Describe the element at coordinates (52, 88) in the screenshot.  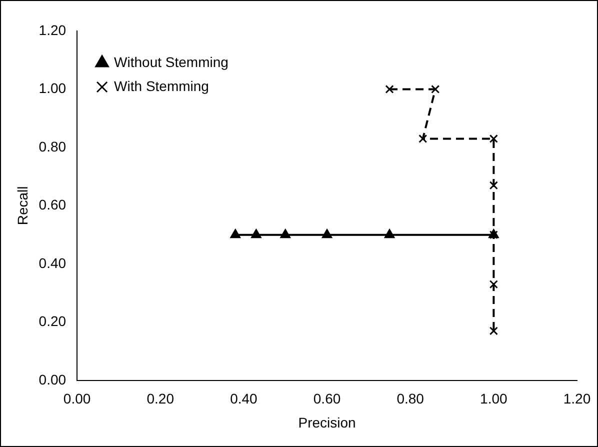
I see `y-tick-label: 1.00` at that location.